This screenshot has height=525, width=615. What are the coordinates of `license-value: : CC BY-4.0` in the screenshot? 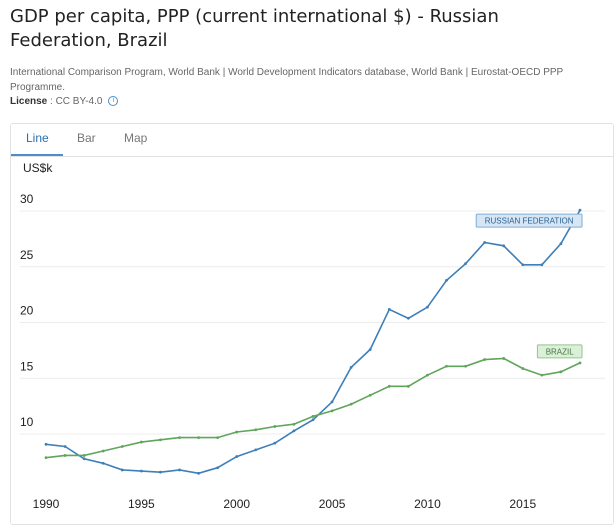 It's located at (75, 101).